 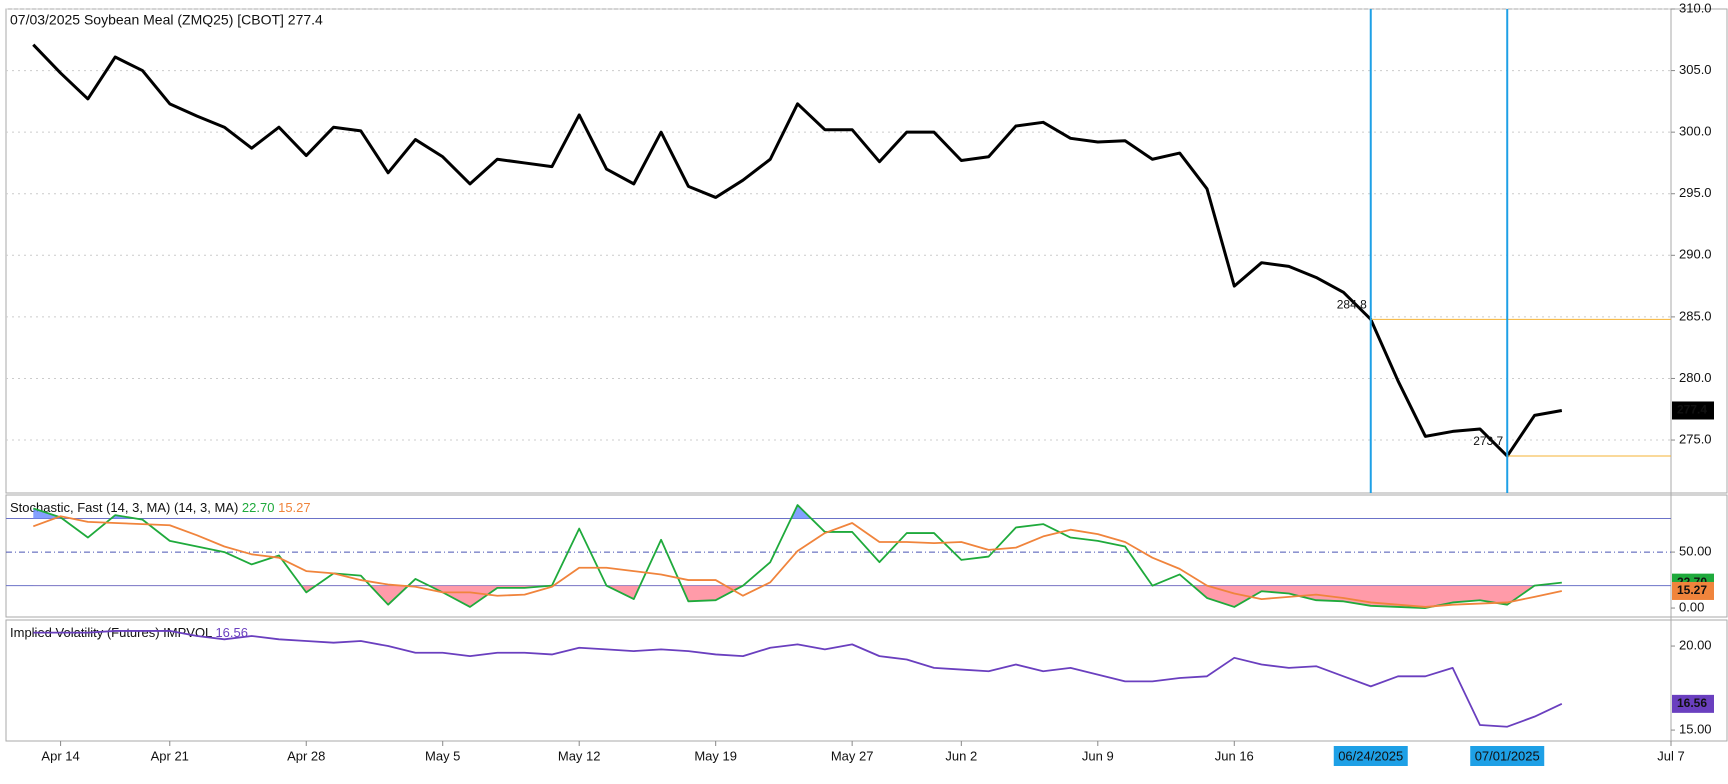 What do you see at coordinates (797, 512) in the screenshot?
I see `band-fill` at bounding box center [797, 512].